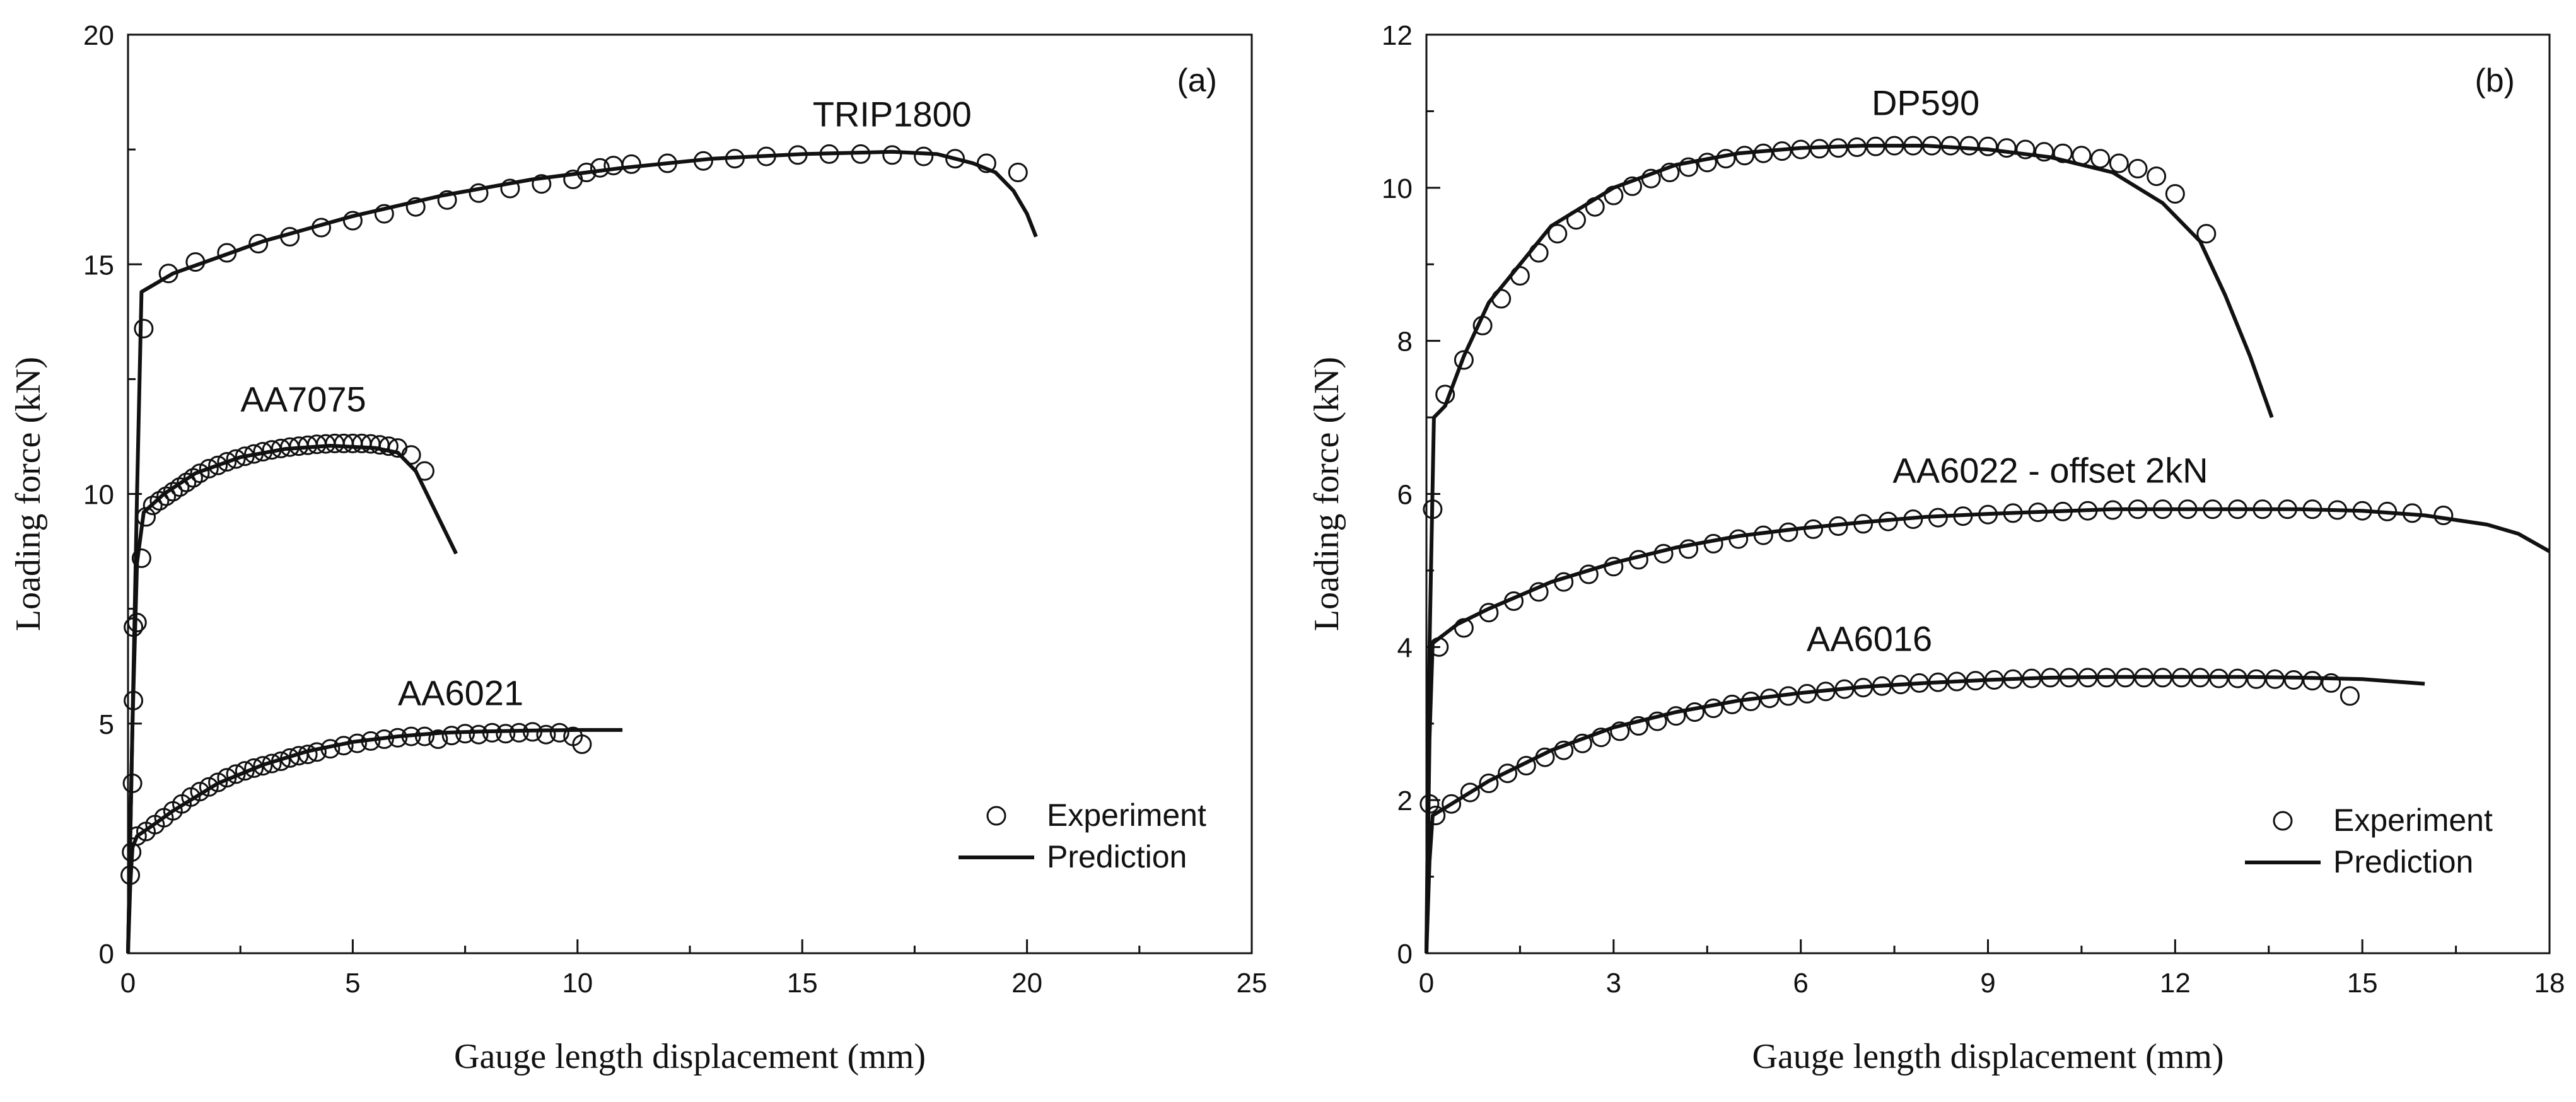 The height and width of the screenshot is (1102, 2576). I want to click on legend-label-prediction: Prediction, so click(2403, 862).